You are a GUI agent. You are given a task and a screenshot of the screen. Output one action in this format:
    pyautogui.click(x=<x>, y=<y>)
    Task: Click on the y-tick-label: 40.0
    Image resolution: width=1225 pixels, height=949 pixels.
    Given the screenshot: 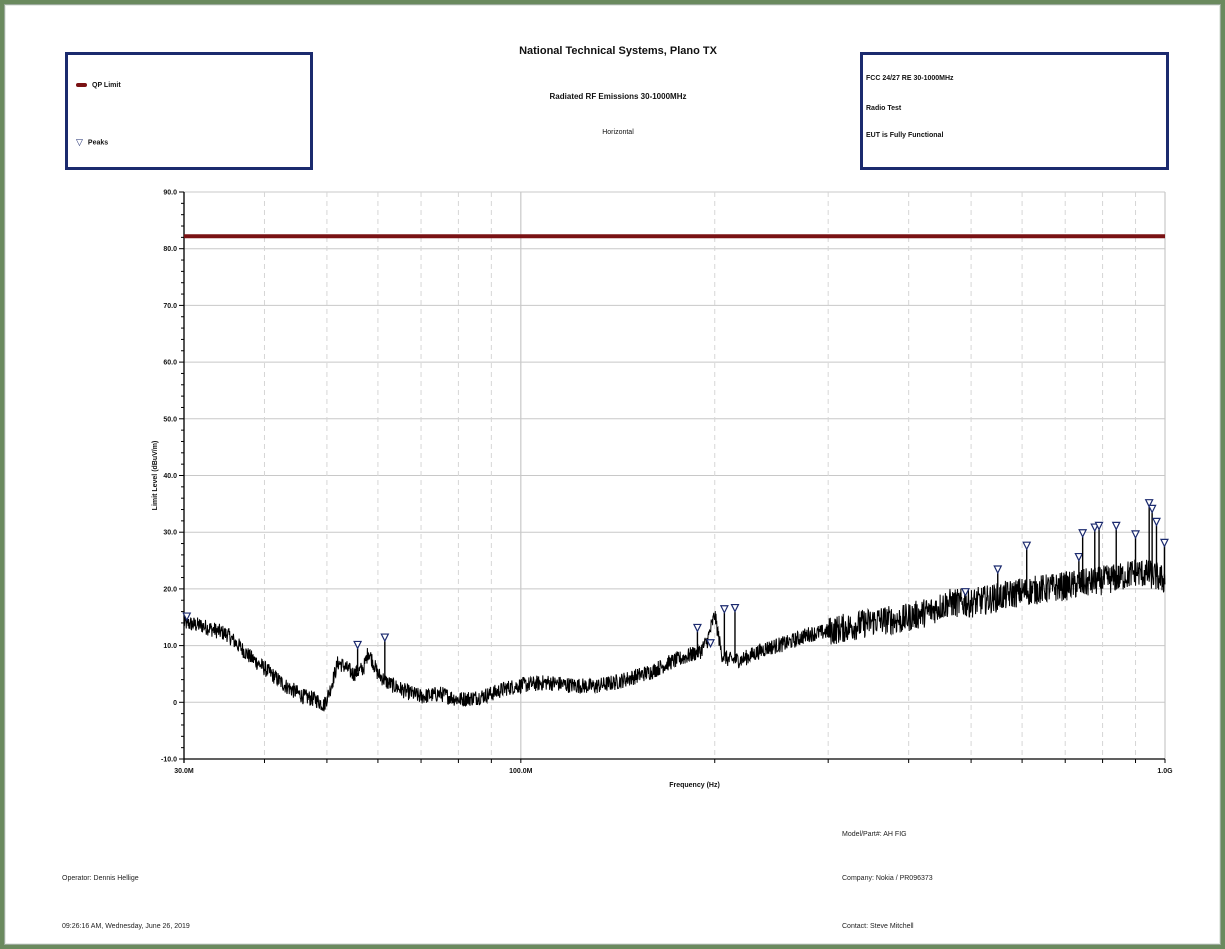 What is the action you would take?
    pyautogui.click(x=170, y=476)
    